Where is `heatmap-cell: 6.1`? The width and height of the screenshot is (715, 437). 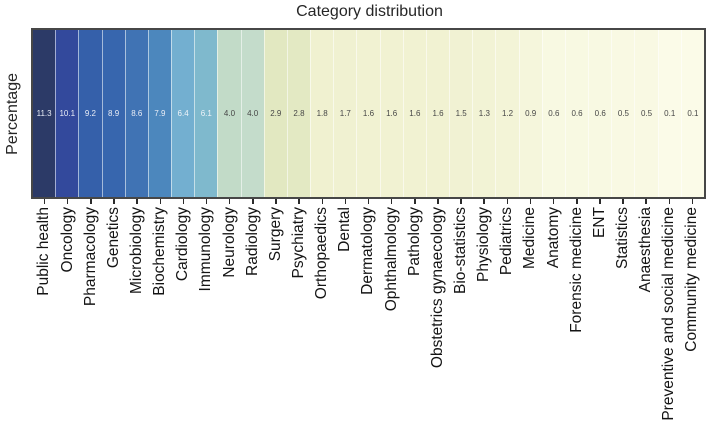
heatmap-cell: 6.1 is located at coordinates (206, 113).